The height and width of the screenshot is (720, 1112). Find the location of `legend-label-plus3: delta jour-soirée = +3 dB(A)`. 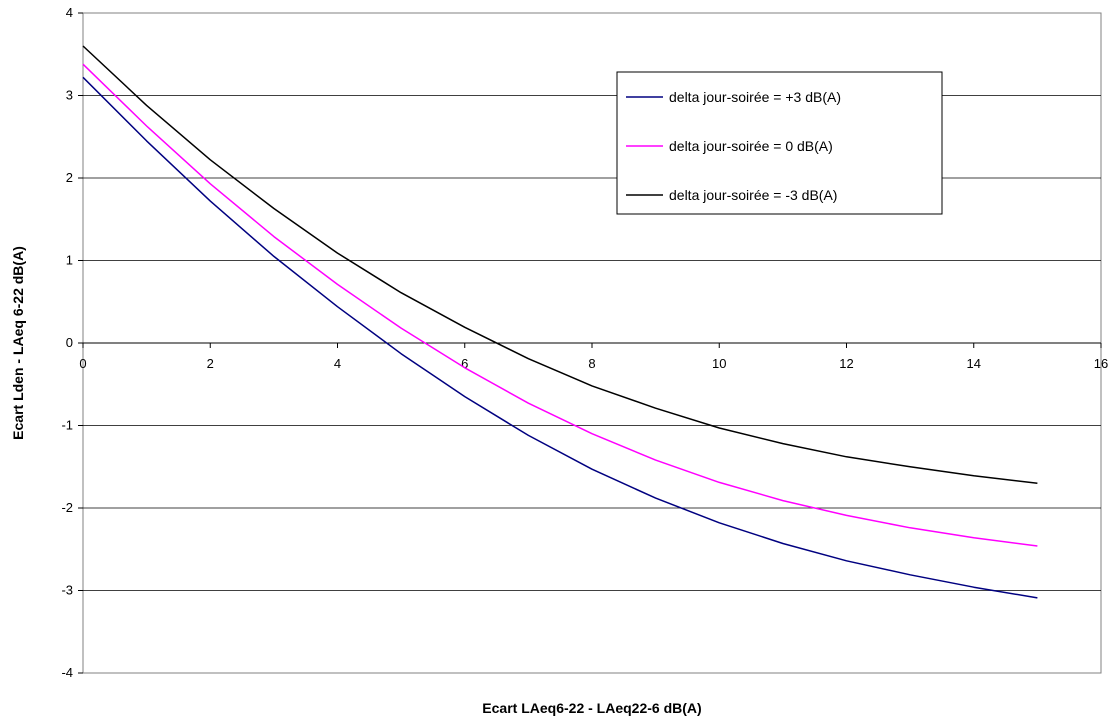

legend-label-plus3: delta jour-soirée = +3 dB(A) is located at coordinates (755, 97).